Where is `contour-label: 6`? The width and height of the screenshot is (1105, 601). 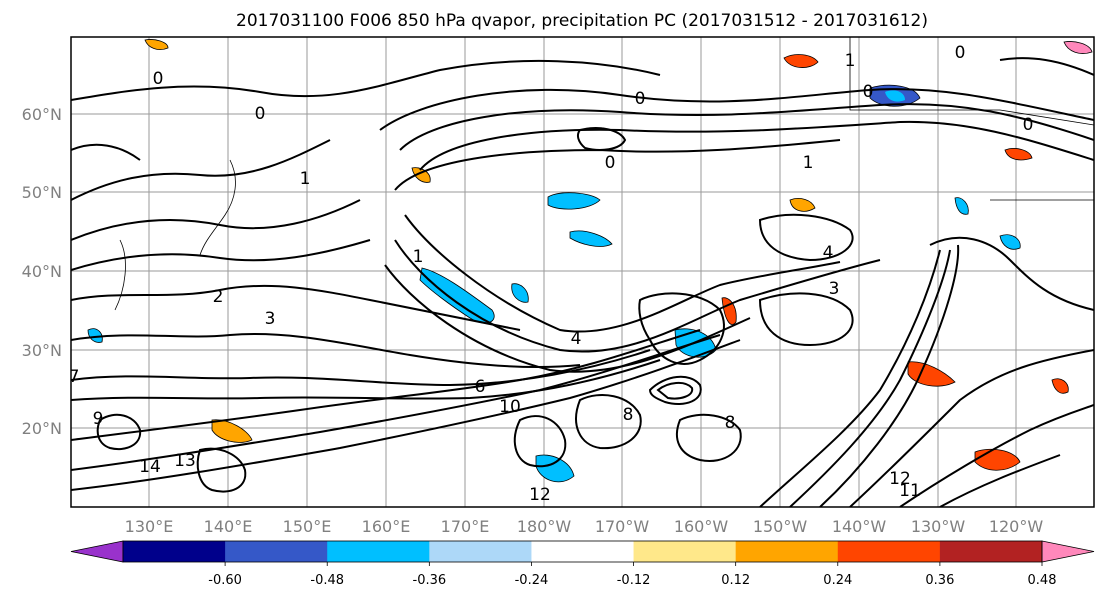 contour-label: 6 is located at coordinates (480, 387).